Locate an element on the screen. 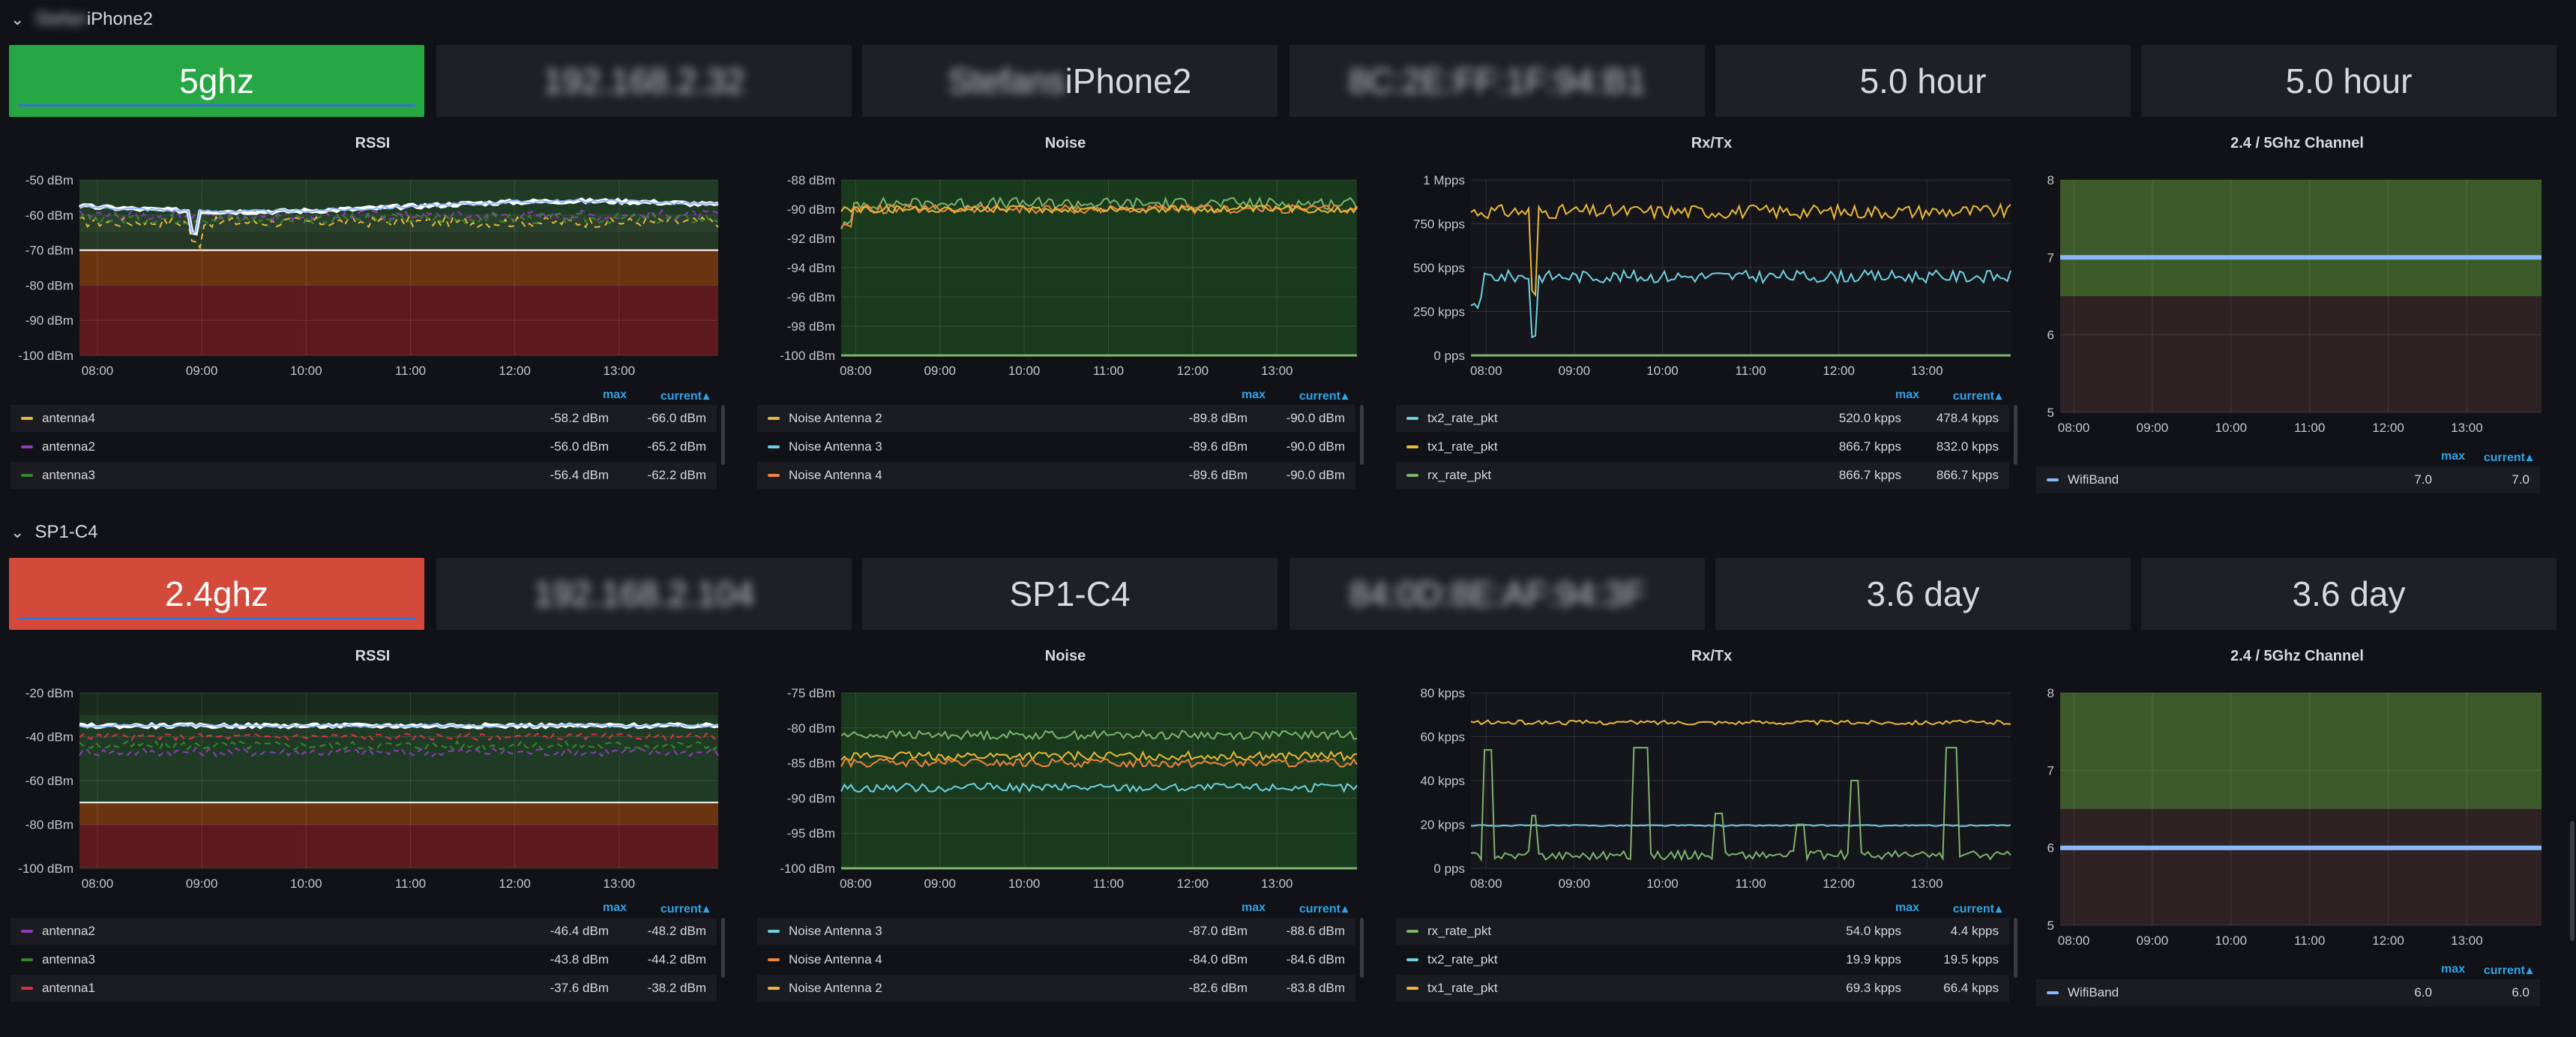  legend-header-current-label: current is located at coordinates (2504, 970).